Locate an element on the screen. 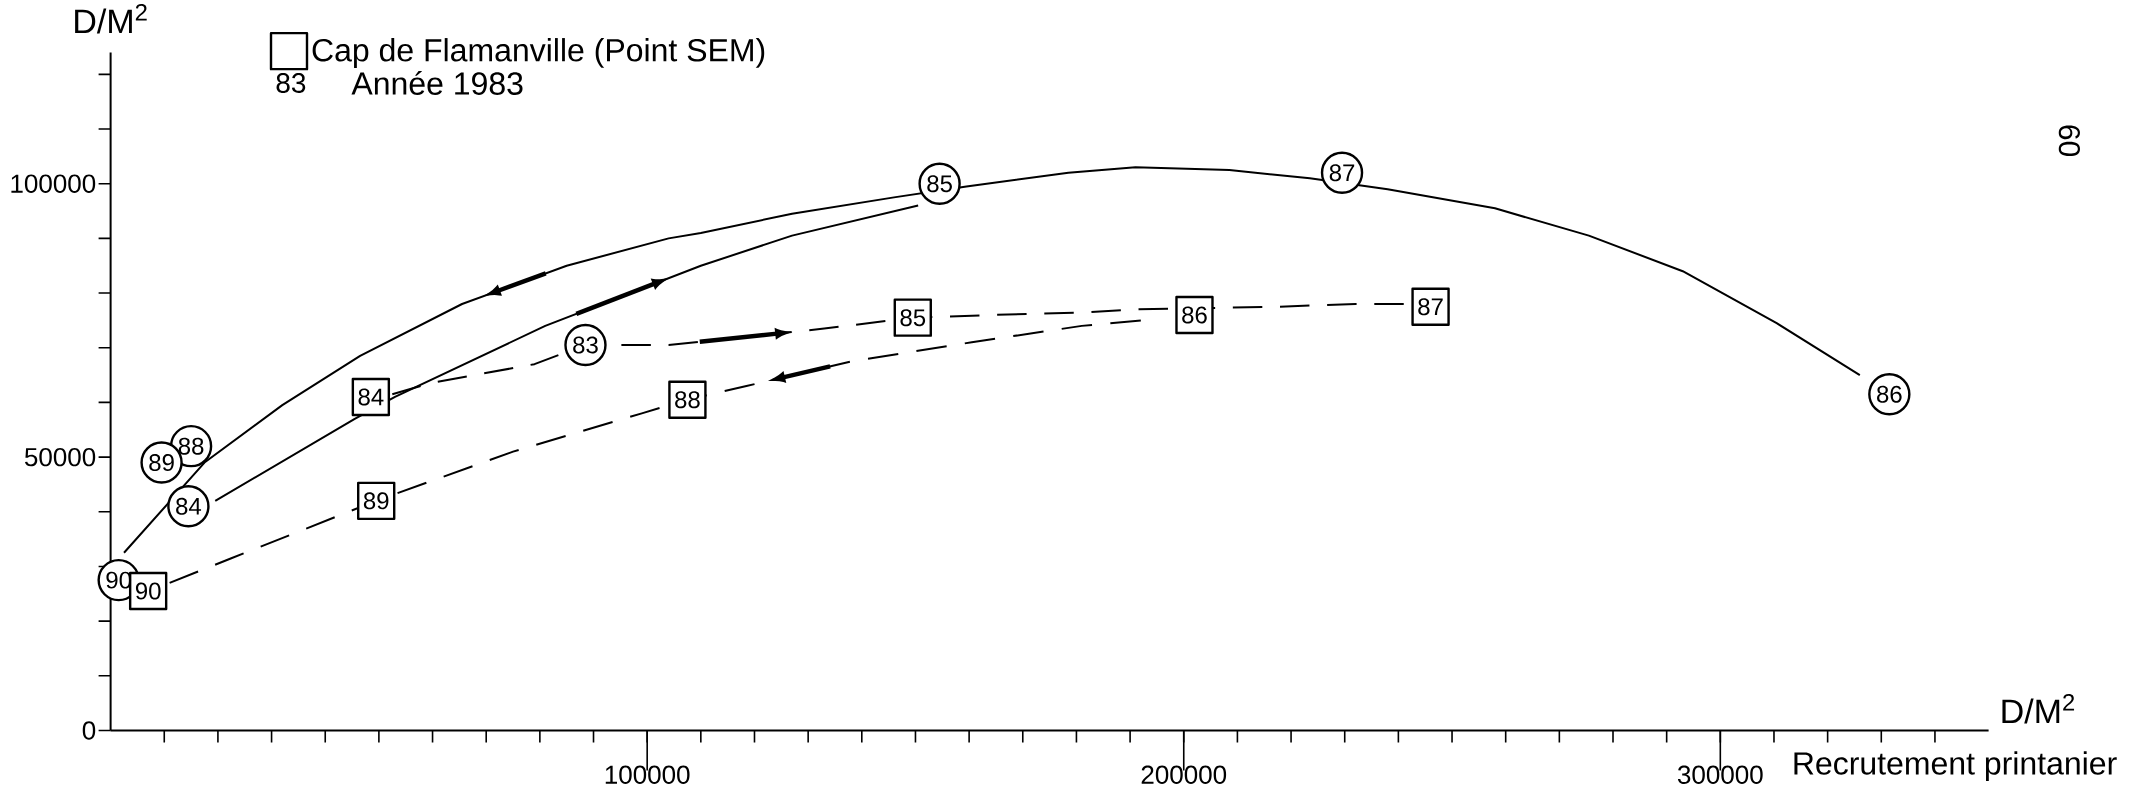 The width and height of the screenshot is (2137, 806). y-tick-label: 0 is located at coordinates (89, 730).